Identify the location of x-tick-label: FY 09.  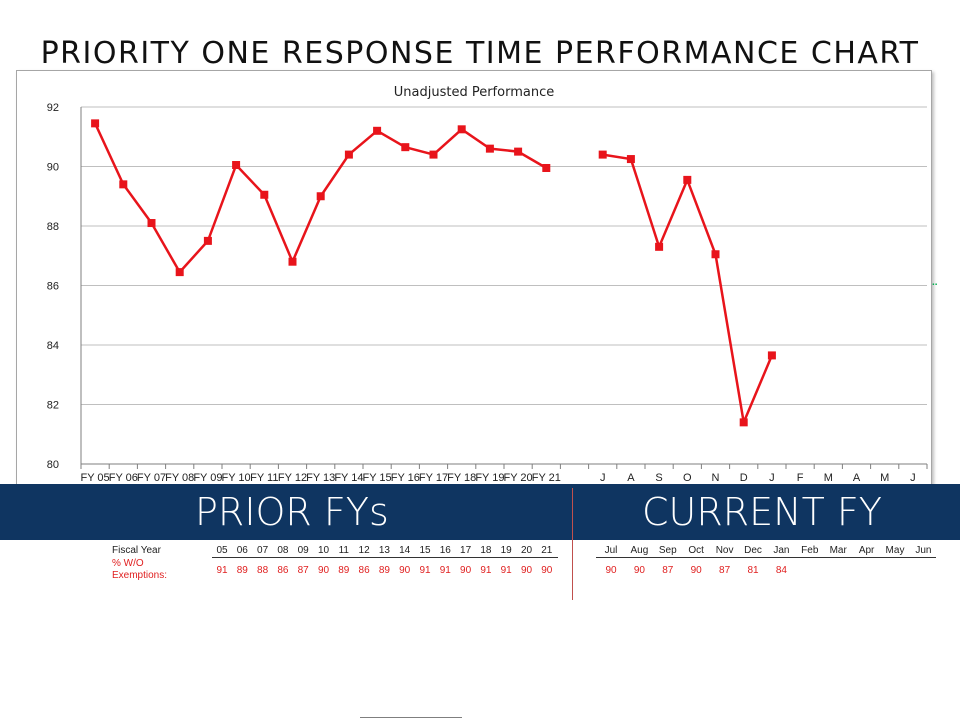
(207, 478).